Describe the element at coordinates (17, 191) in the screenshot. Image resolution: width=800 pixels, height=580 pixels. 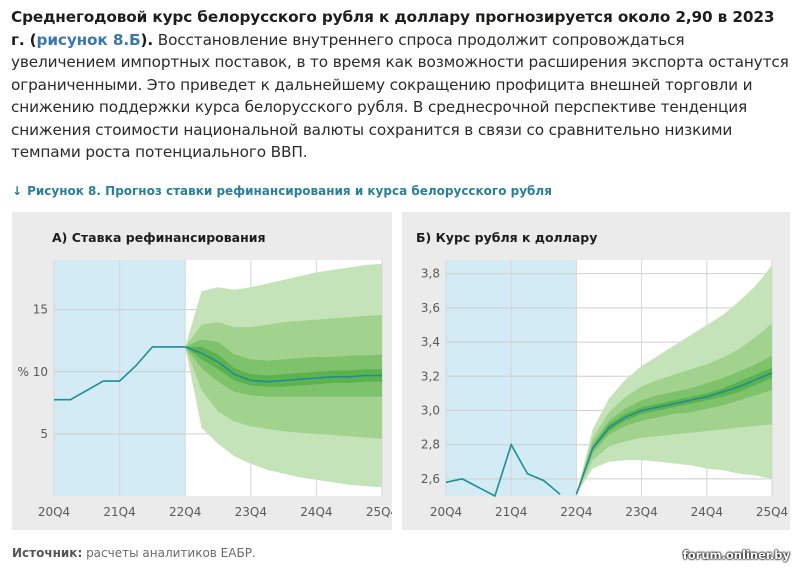
I see `arrow-down-icon: ↓` at that location.